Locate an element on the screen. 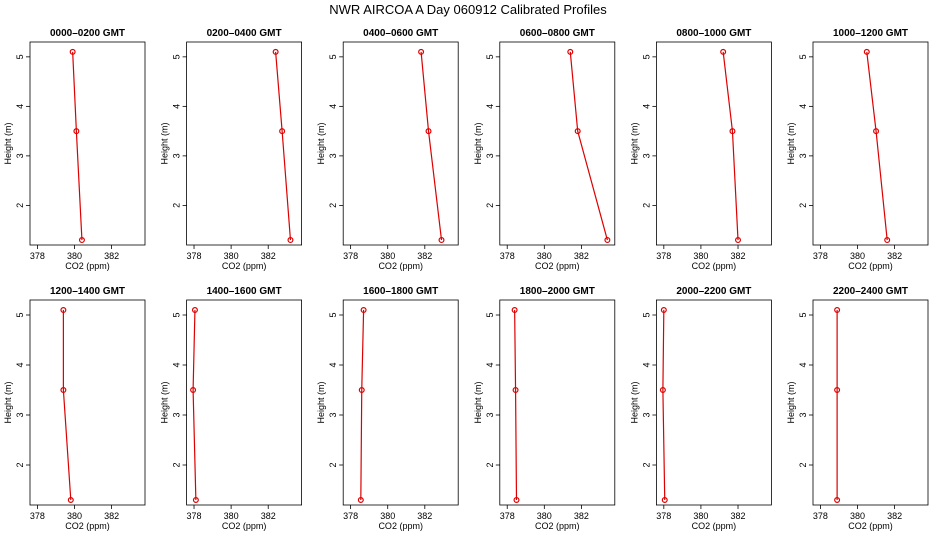 The width and height of the screenshot is (936, 540). panel-title: 0000–0200 GMT is located at coordinates (87, 33).